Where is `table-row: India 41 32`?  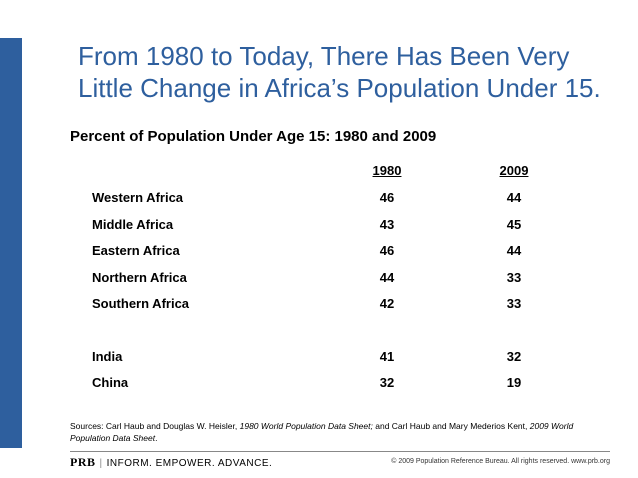
table-row: India 41 32 is located at coordinates (319, 359).